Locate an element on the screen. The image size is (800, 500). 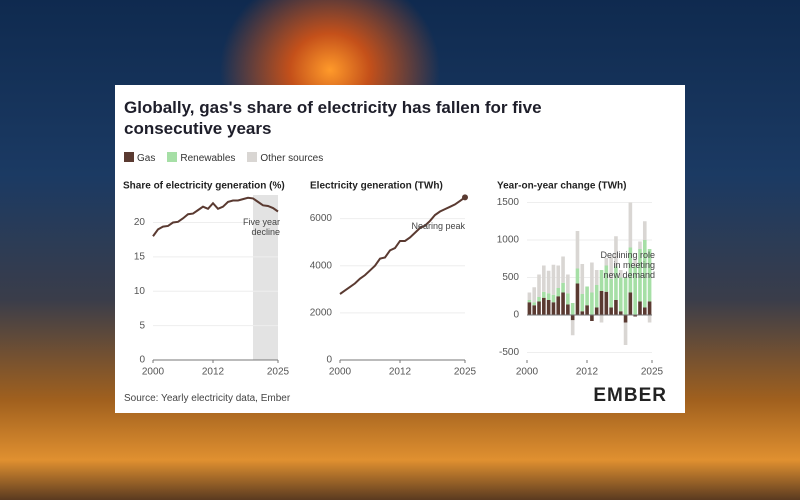
y-tick-label: 5 is located at coordinates (142, 325).